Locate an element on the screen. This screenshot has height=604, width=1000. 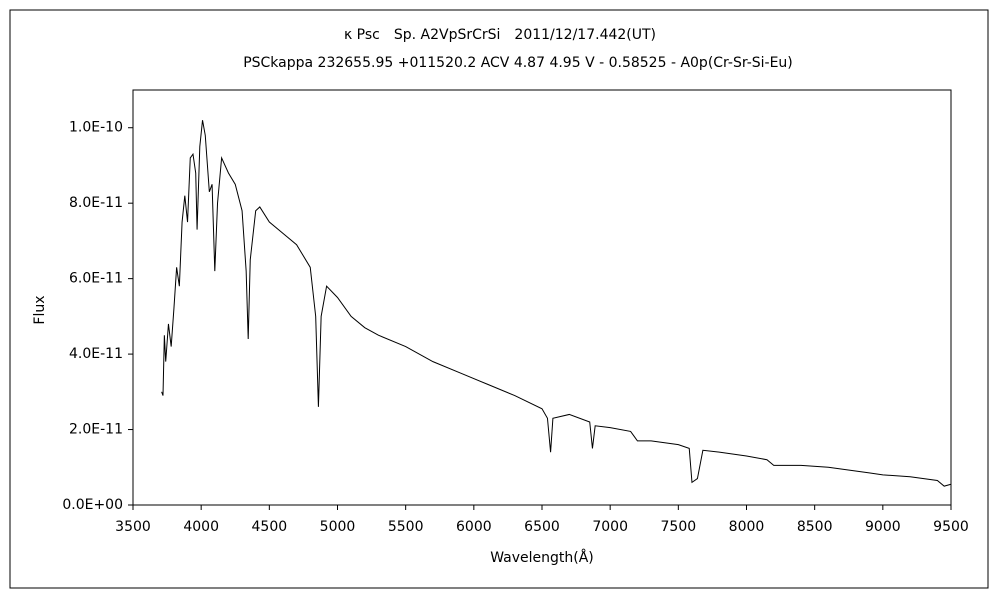
y-tick-label: 2.0E-11 is located at coordinates (96, 430).